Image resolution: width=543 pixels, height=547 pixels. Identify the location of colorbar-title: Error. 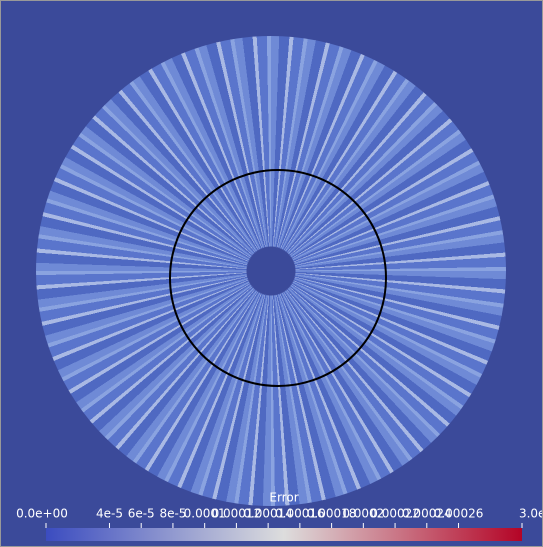
(283, 498).